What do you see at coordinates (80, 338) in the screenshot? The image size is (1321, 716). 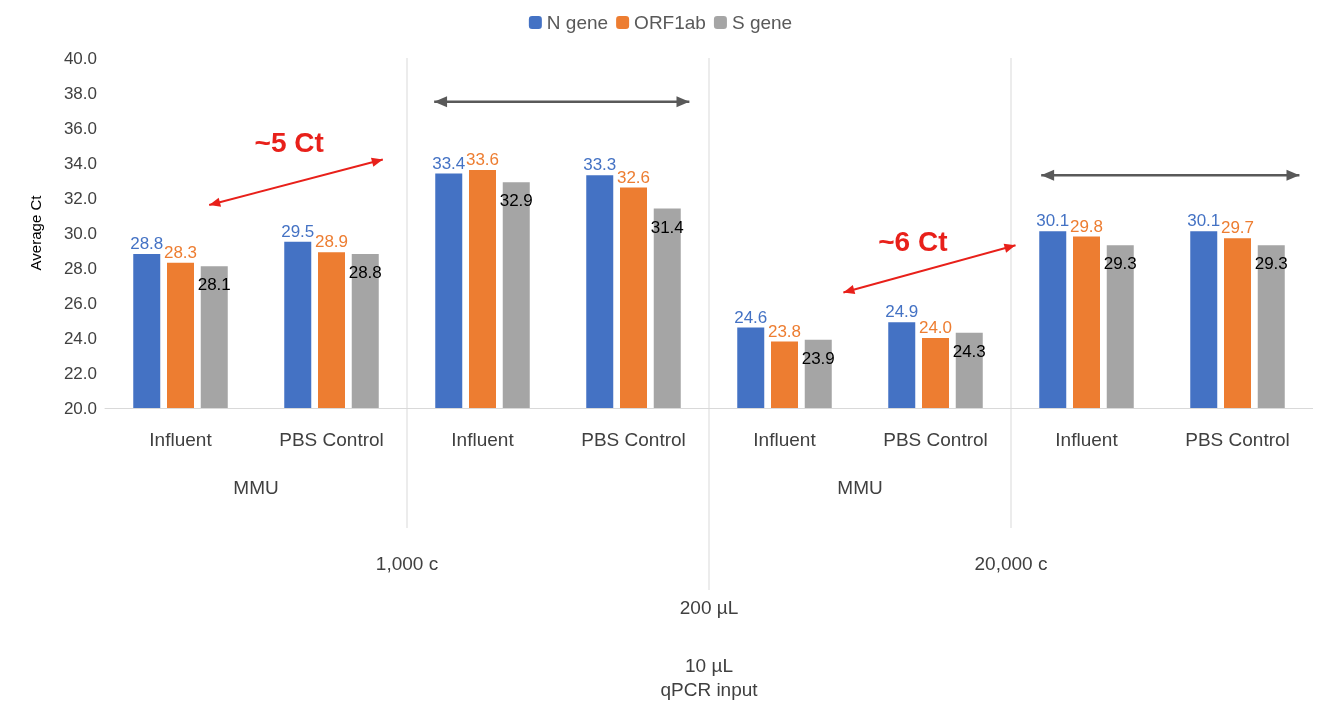 I see `y-tick-label: 24.0` at bounding box center [80, 338].